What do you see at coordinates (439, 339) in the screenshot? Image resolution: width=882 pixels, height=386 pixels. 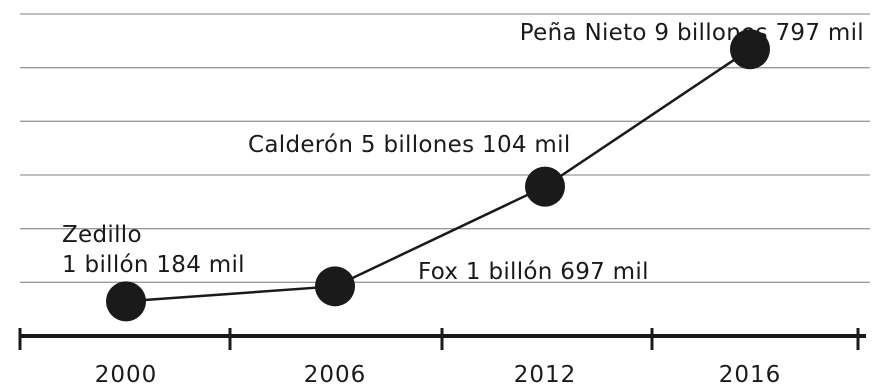 I see `x-axis-ticks` at bounding box center [439, 339].